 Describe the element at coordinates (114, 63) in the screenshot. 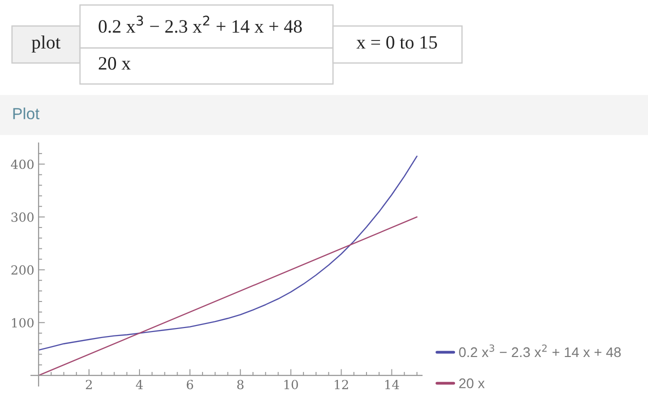

I see `text: 20 x` at that location.